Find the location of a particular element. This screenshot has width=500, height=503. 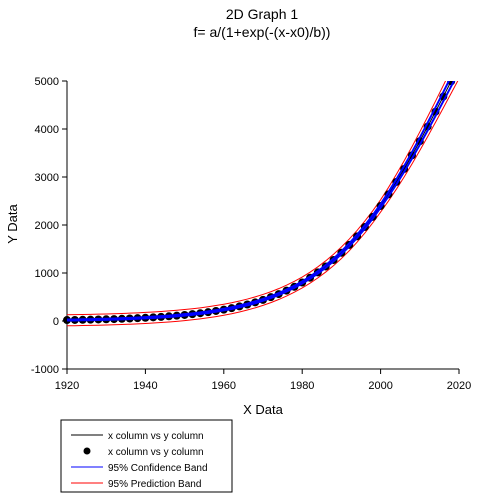

legend-marker is located at coordinates (87, 451).